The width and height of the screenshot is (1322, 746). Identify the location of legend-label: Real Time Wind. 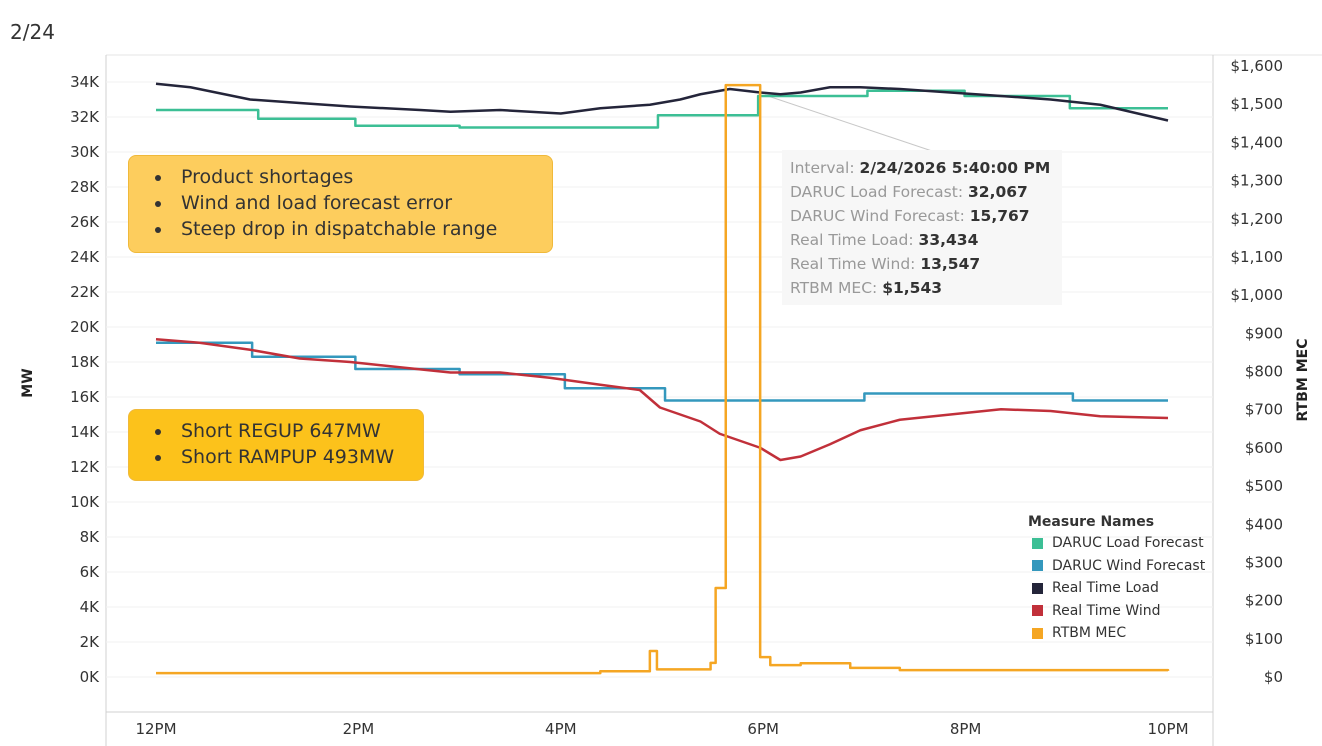
(1106, 610).